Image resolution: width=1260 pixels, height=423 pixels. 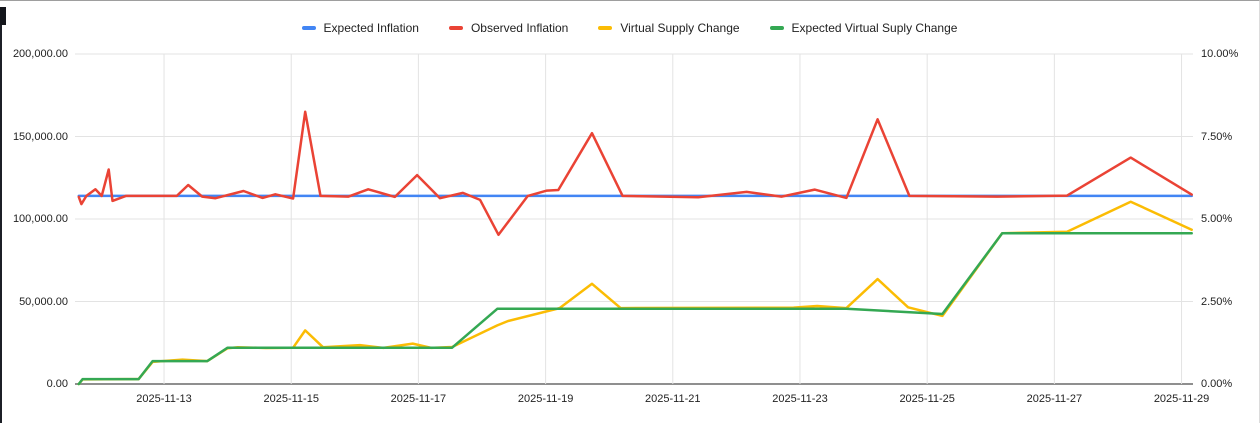 What do you see at coordinates (3, 16) in the screenshot?
I see `left-scrollbar-thumb` at bounding box center [3, 16].